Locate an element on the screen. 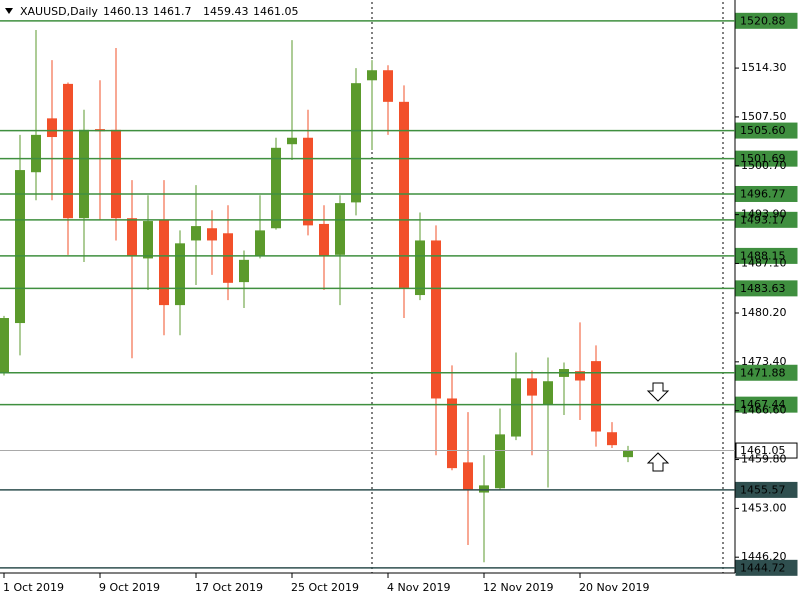  y-tick-label: 1507.50 is located at coordinates (764, 116).